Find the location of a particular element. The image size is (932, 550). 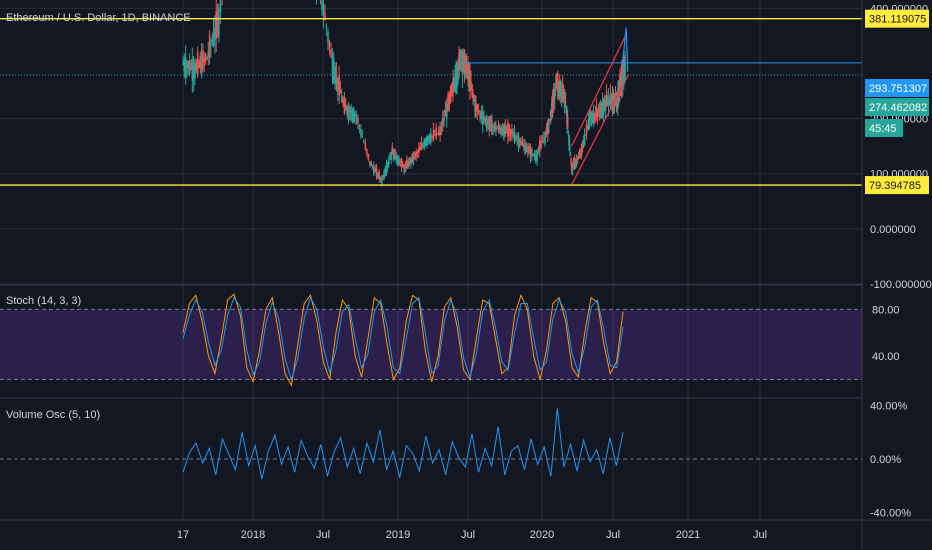

time-axis: 17 2018 Jul 2019 Jul 2020 Jul 2021 Jul is located at coordinates (472, 535).